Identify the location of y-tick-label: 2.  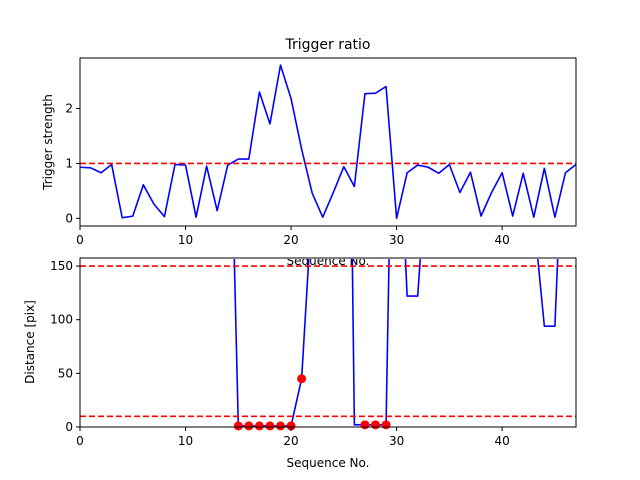
(69, 109).